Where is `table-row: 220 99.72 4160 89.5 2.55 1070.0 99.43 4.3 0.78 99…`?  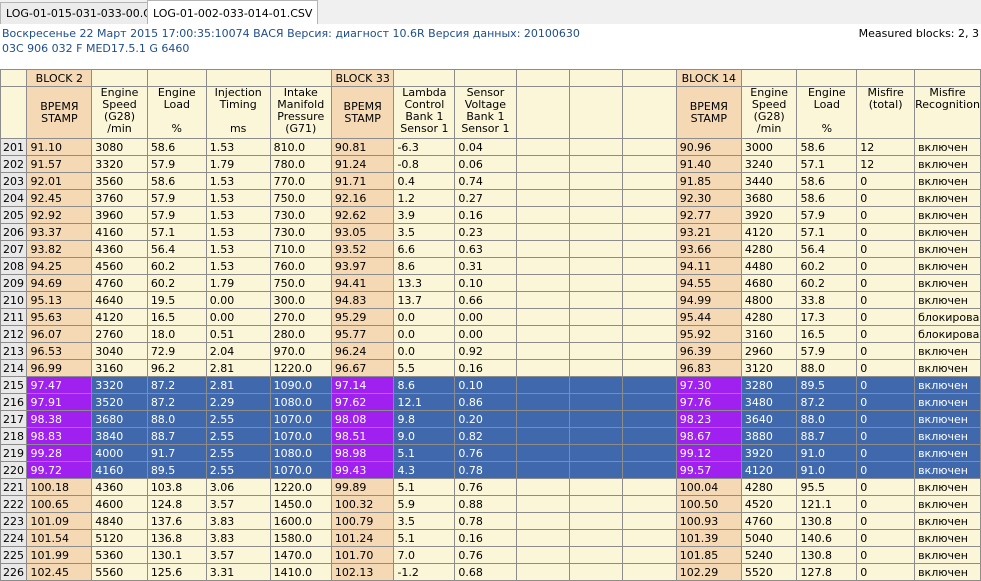
table-row: 220 99.72 4160 89.5 2.55 1070.0 99.43 4.3 0.78 99… is located at coordinates (490, 470).